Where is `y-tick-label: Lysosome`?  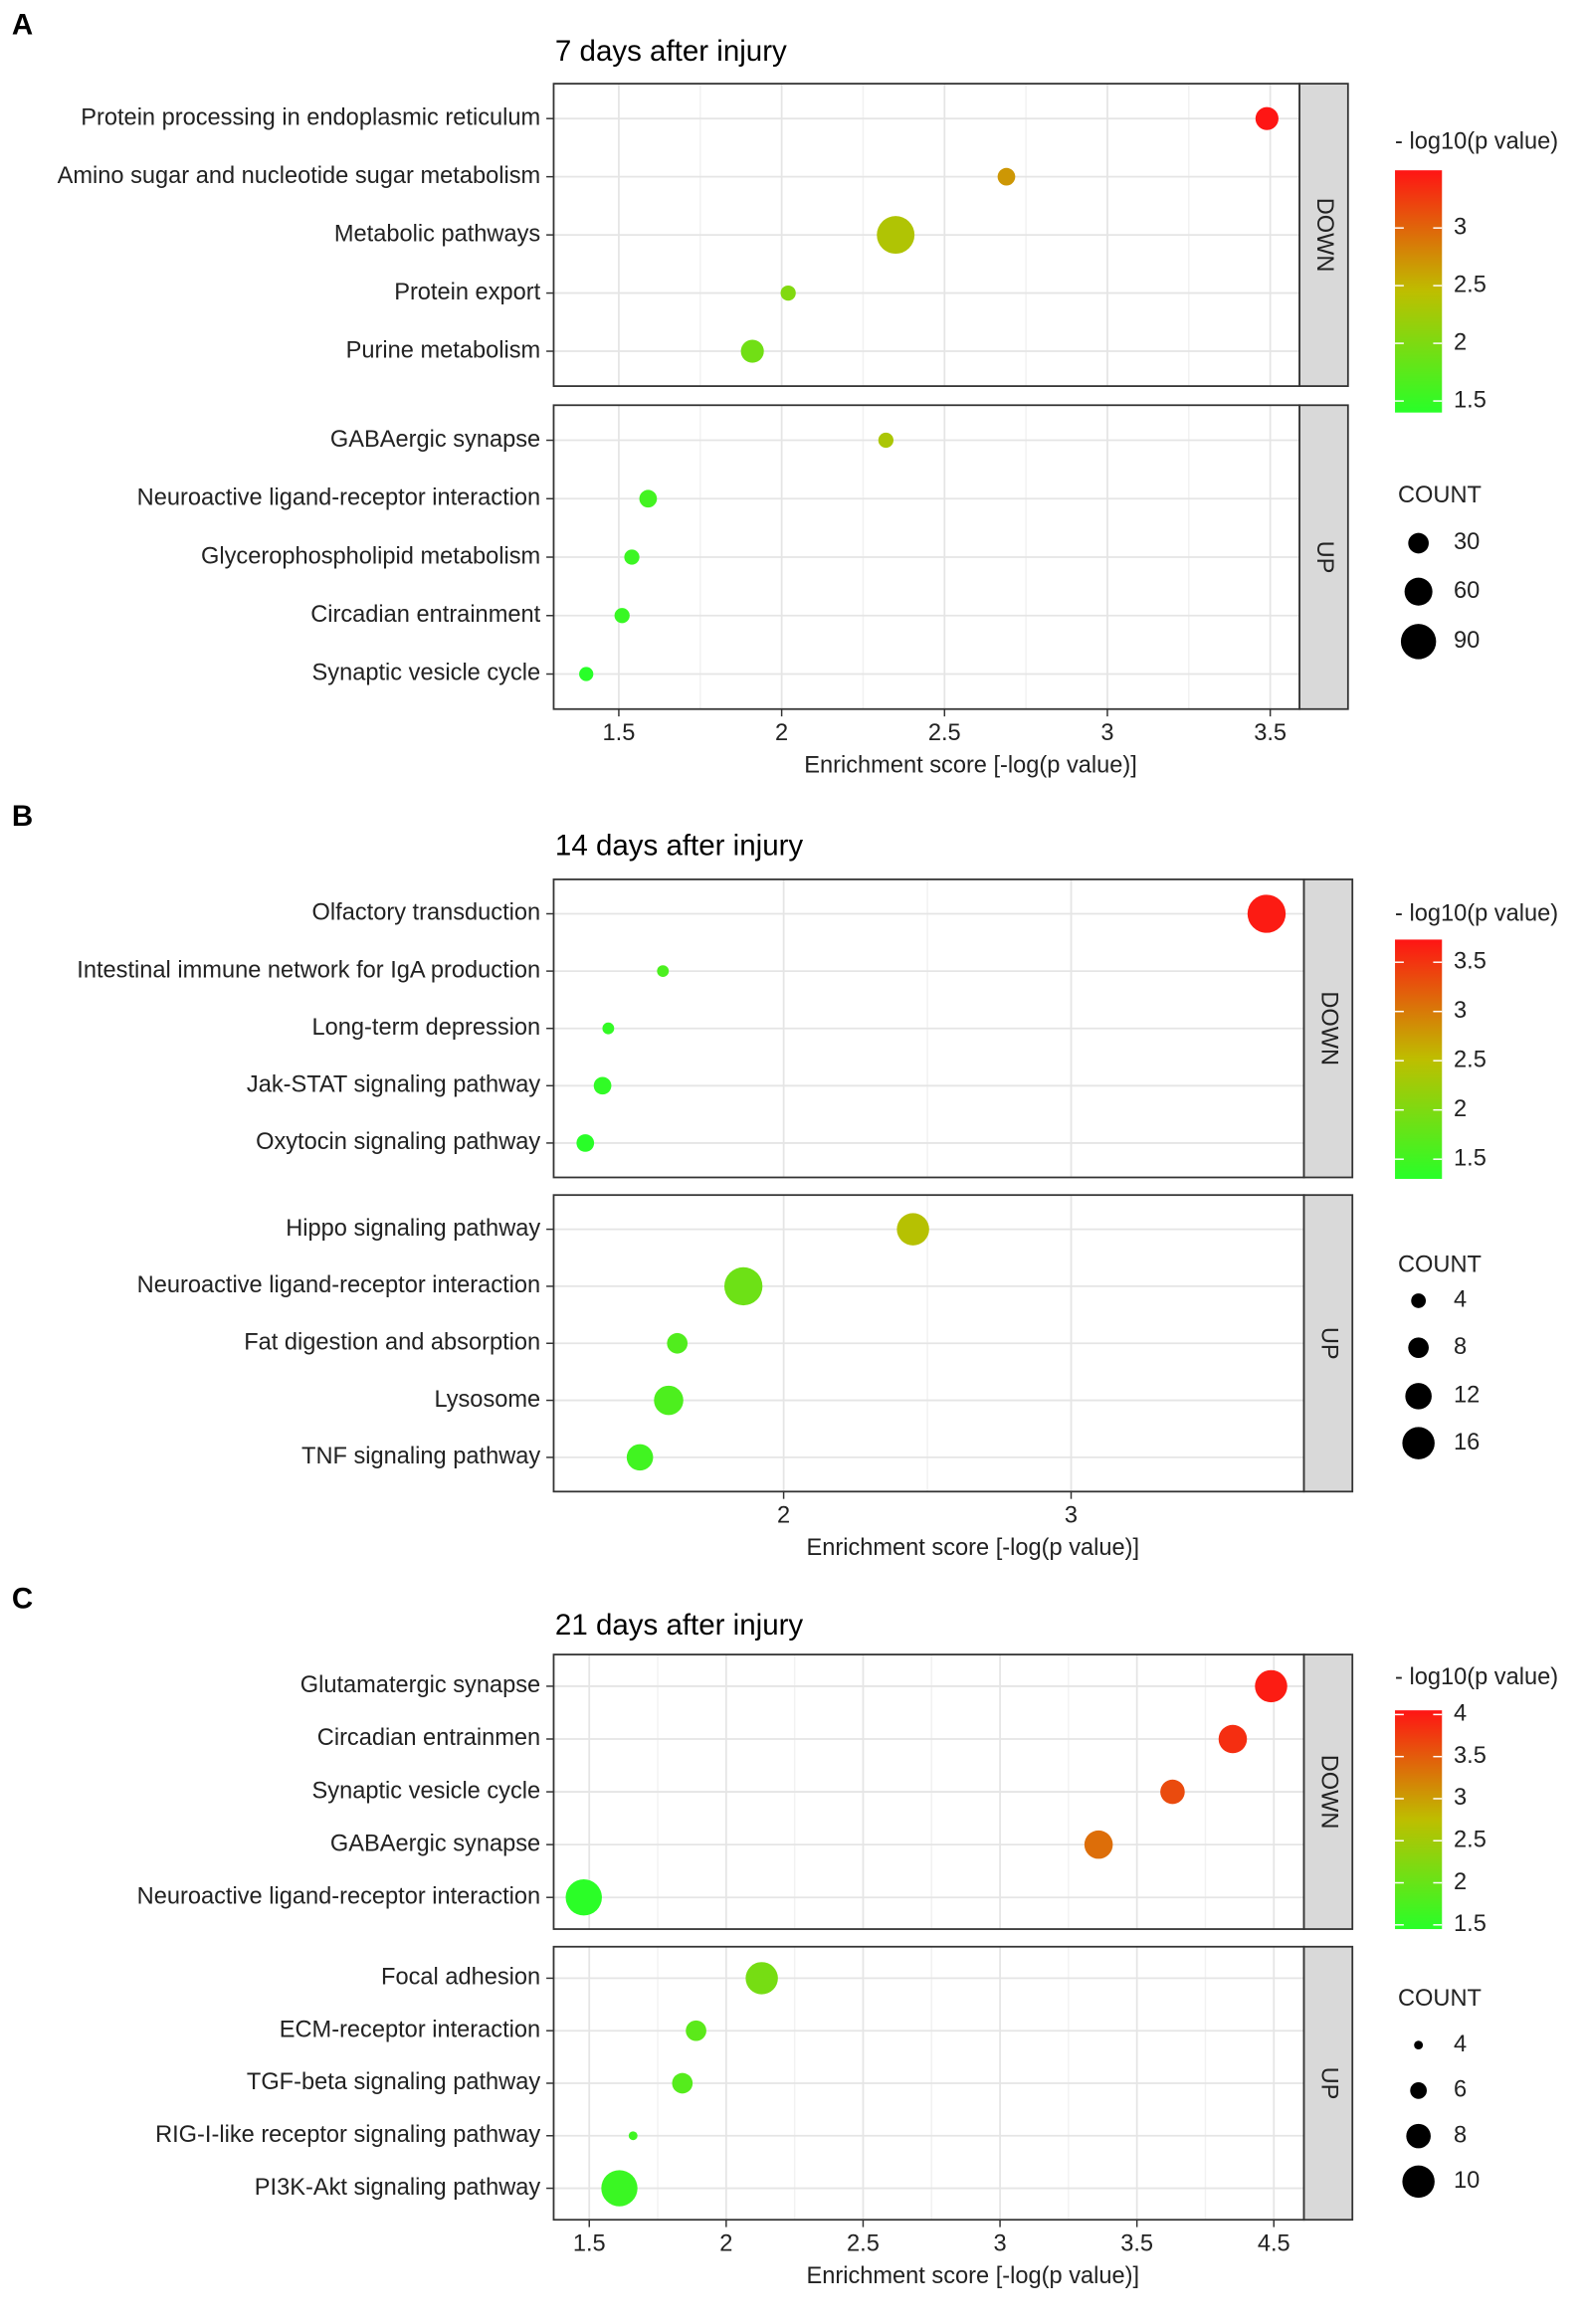
y-tick-label: Lysosome is located at coordinates (487, 1400).